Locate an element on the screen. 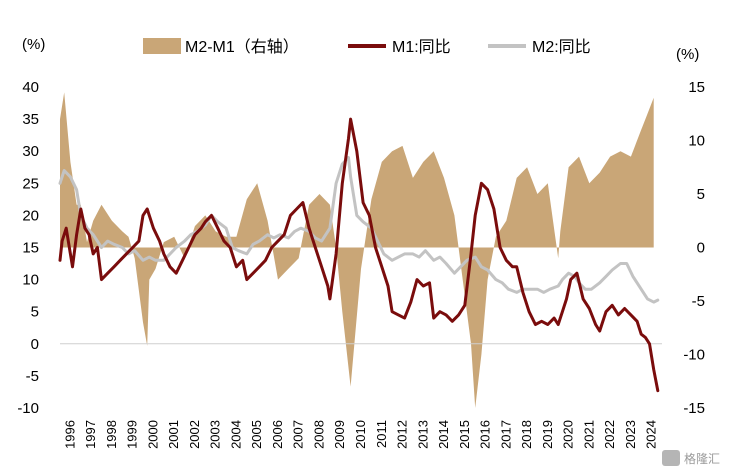 The height and width of the screenshot is (476, 735). legend: M2-M1（右轴） M1:同比 M2:同比 is located at coordinates (367, 47).